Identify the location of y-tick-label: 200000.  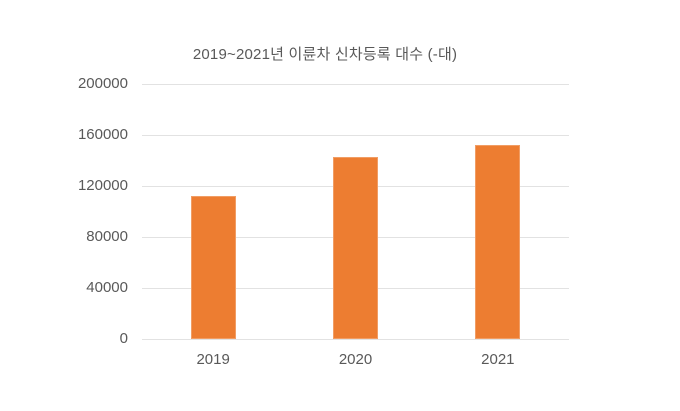
(102, 83).